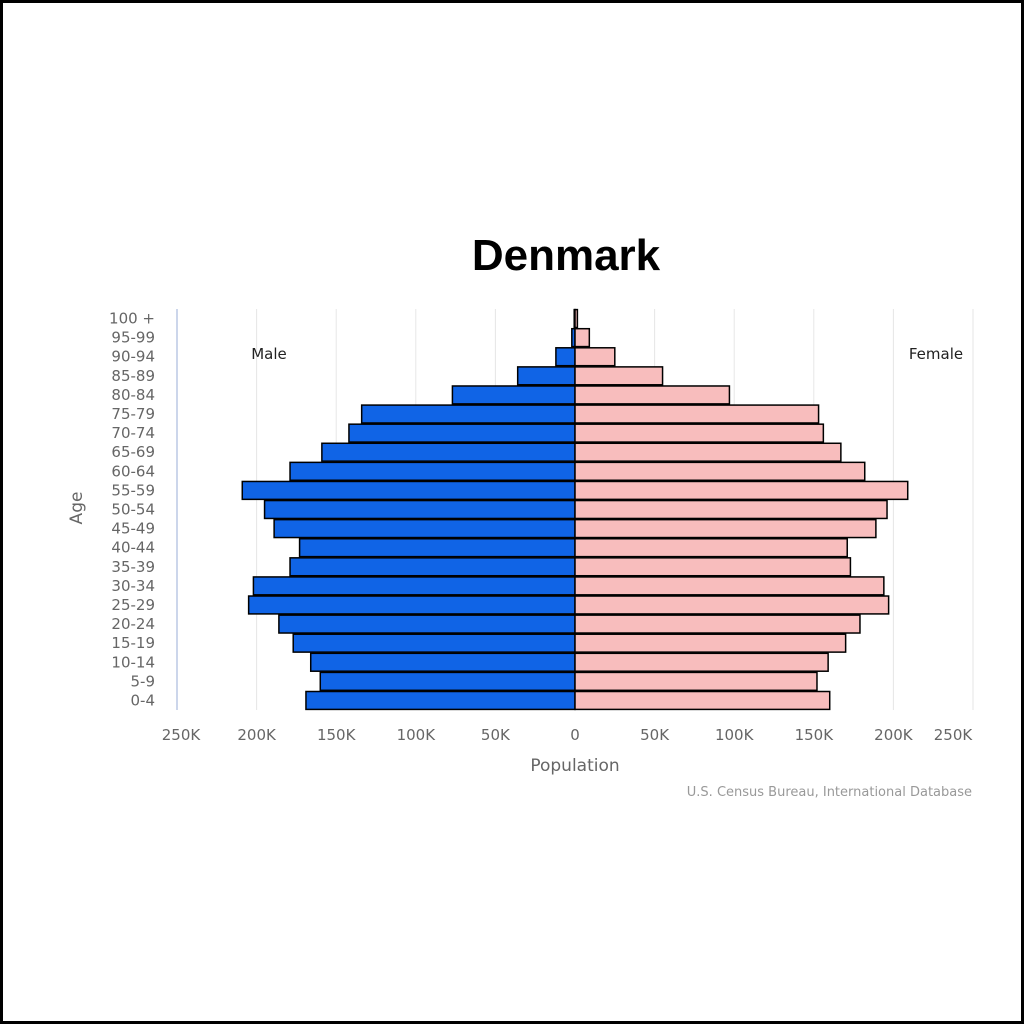  Describe the element at coordinates (133, 376) in the screenshot. I see `age-tick-label: 85-89` at that location.